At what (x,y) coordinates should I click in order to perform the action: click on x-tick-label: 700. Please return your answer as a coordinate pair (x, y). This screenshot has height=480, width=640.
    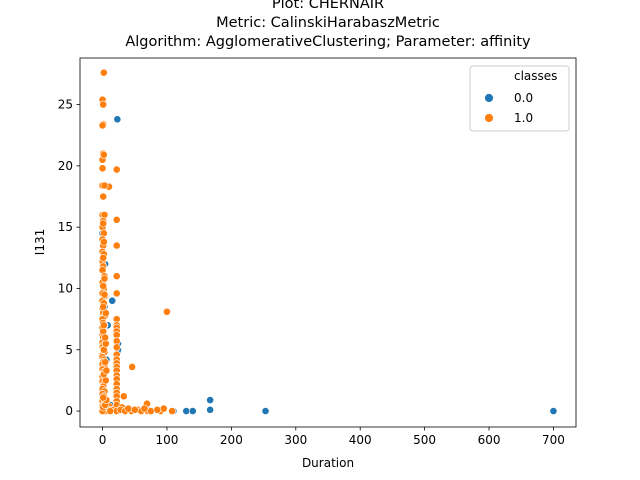
    Looking at the image, I should click on (553, 440).